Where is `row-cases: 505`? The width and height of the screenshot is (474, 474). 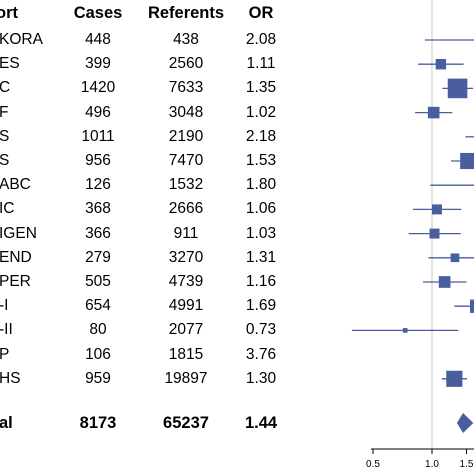
row-cases: 505 is located at coordinates (98, 281).